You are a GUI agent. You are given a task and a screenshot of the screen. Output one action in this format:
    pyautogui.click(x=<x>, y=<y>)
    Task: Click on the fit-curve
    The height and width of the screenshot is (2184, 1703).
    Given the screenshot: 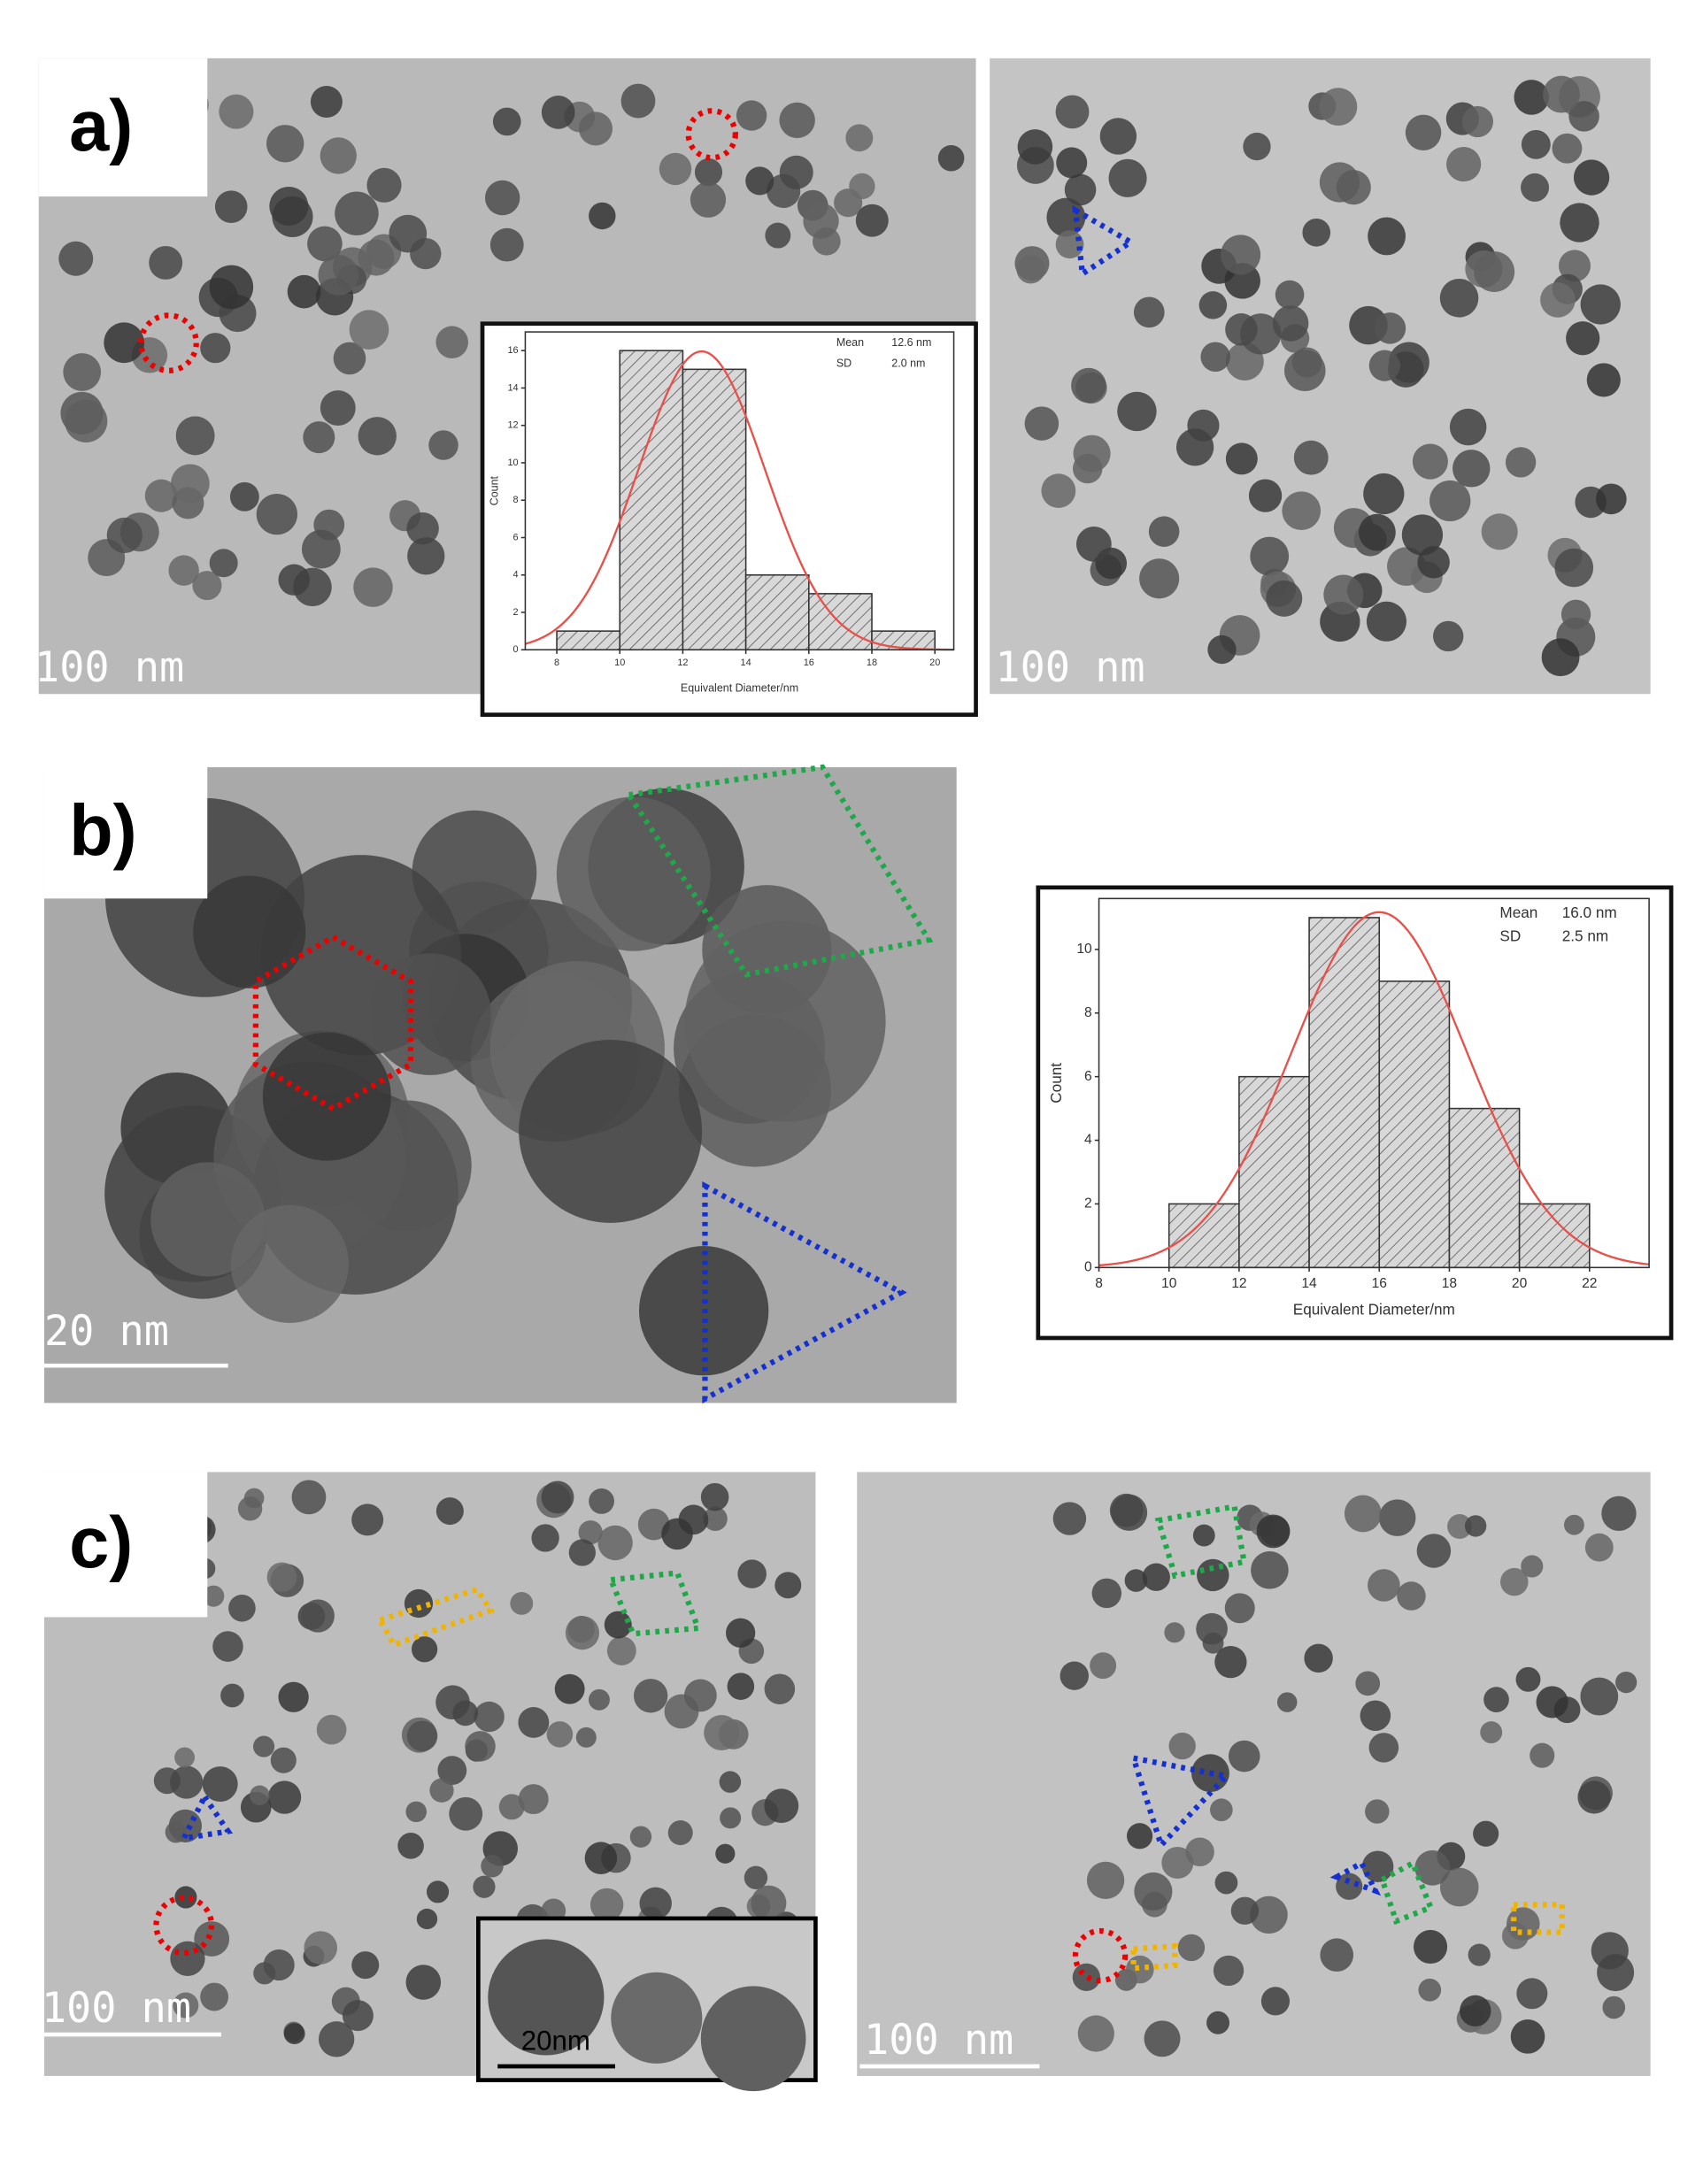 What is the action you would take?
    pyautogui.click(x=1374, y=1089)
    